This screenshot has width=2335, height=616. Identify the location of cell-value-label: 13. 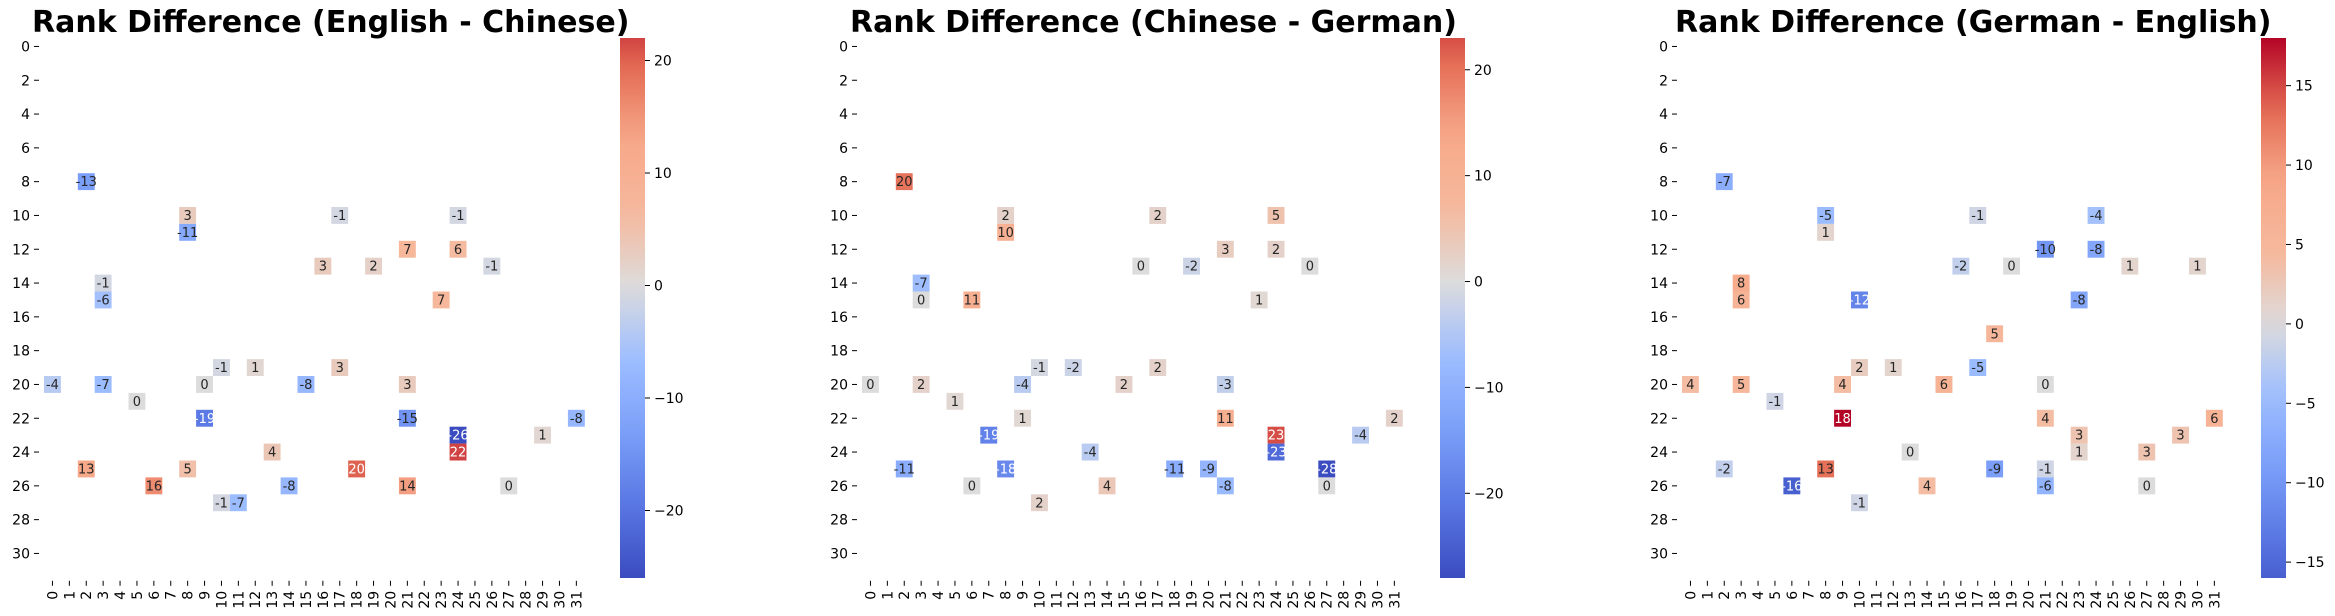
(1825, 469).